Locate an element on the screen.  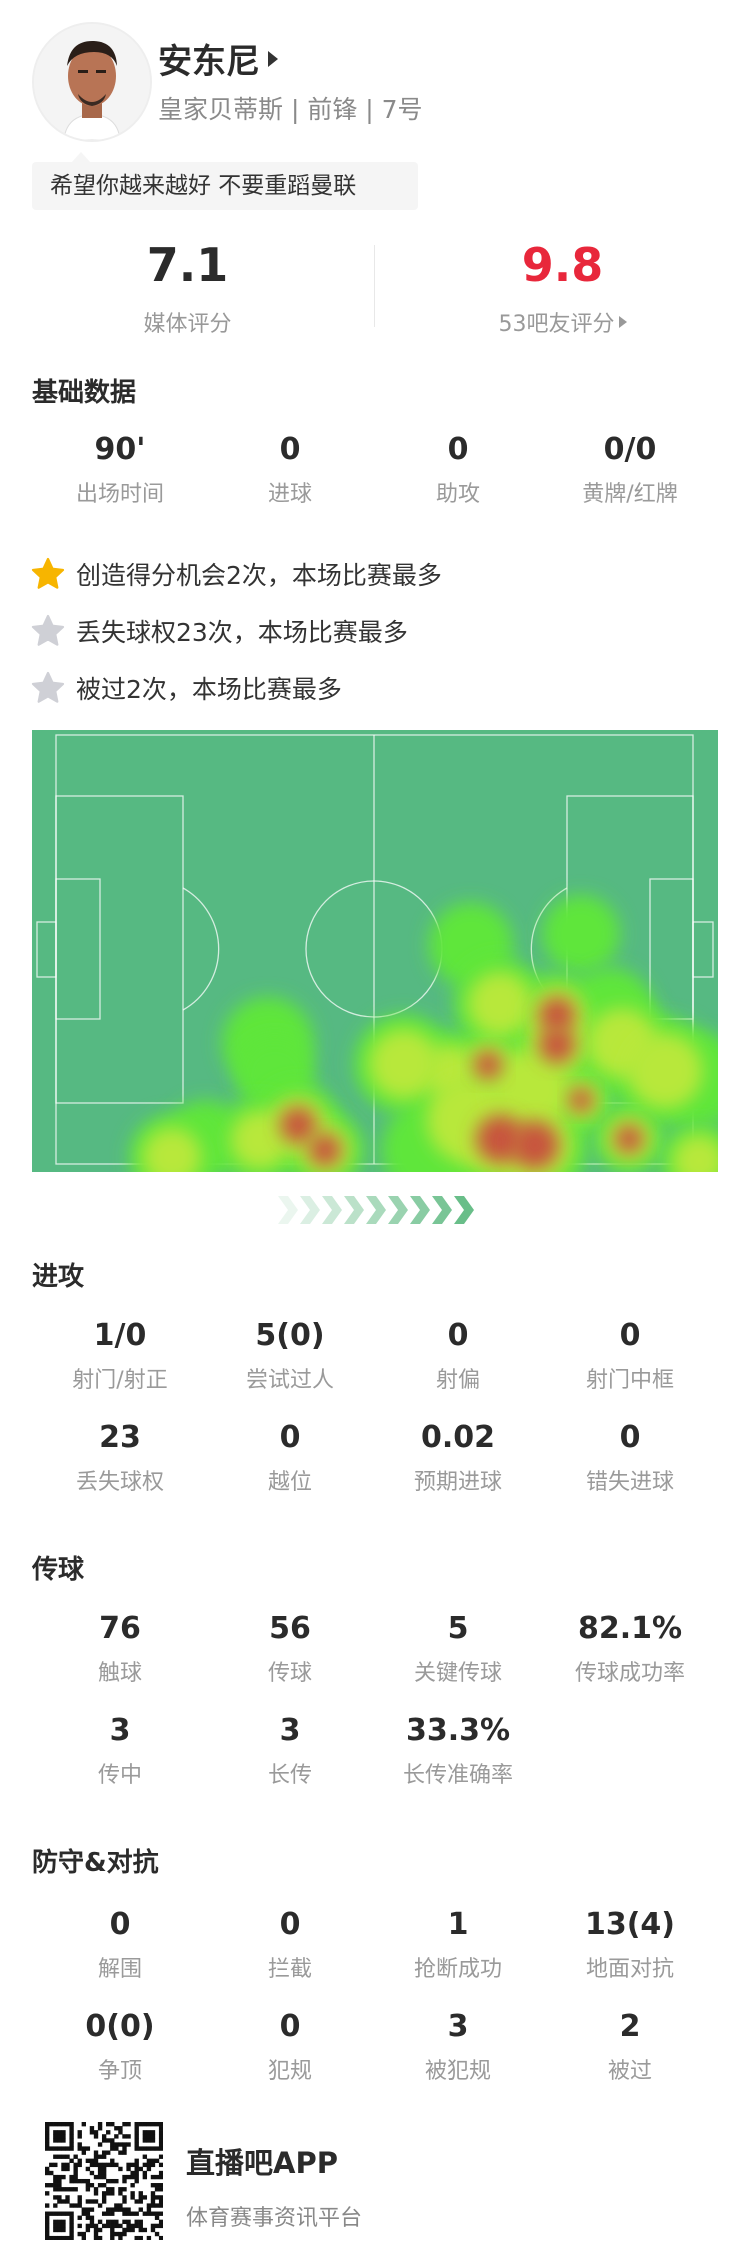
stat-label: 长传 is located at coordinates (289, 1775).